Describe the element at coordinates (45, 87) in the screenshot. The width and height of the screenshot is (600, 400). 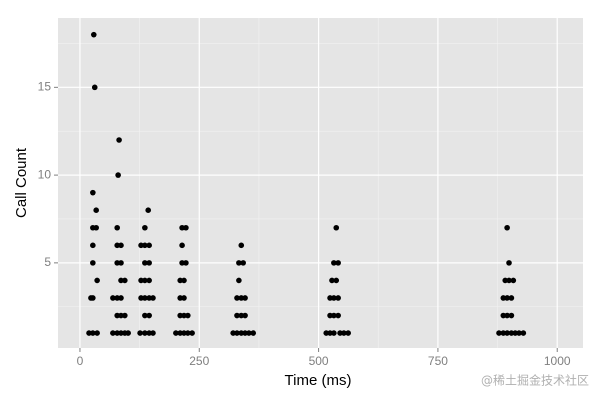
I see `y-tick-label: 15` at that location.